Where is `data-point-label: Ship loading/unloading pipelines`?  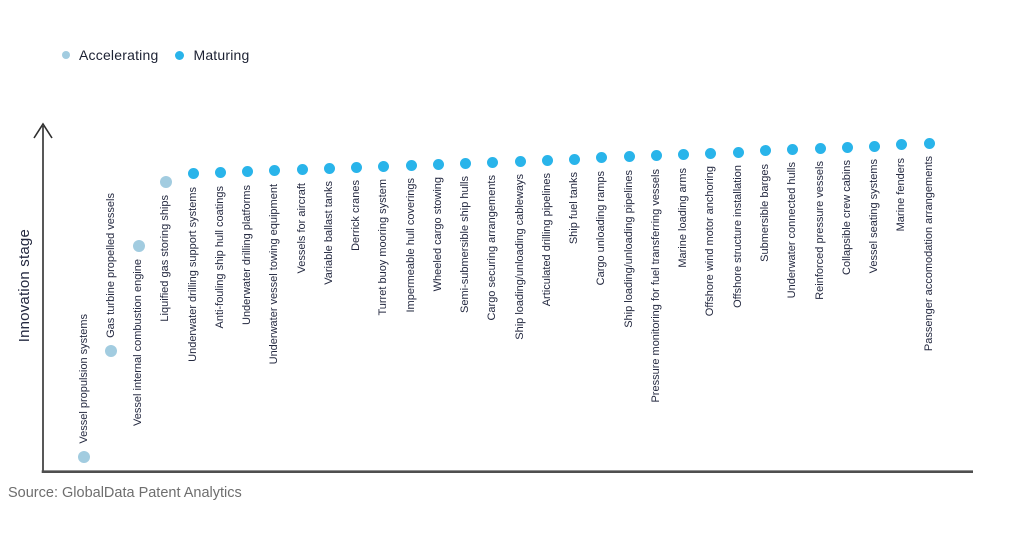
data-point-label: Ship loading/unloading pipelines is located at coordinates (628, 248).